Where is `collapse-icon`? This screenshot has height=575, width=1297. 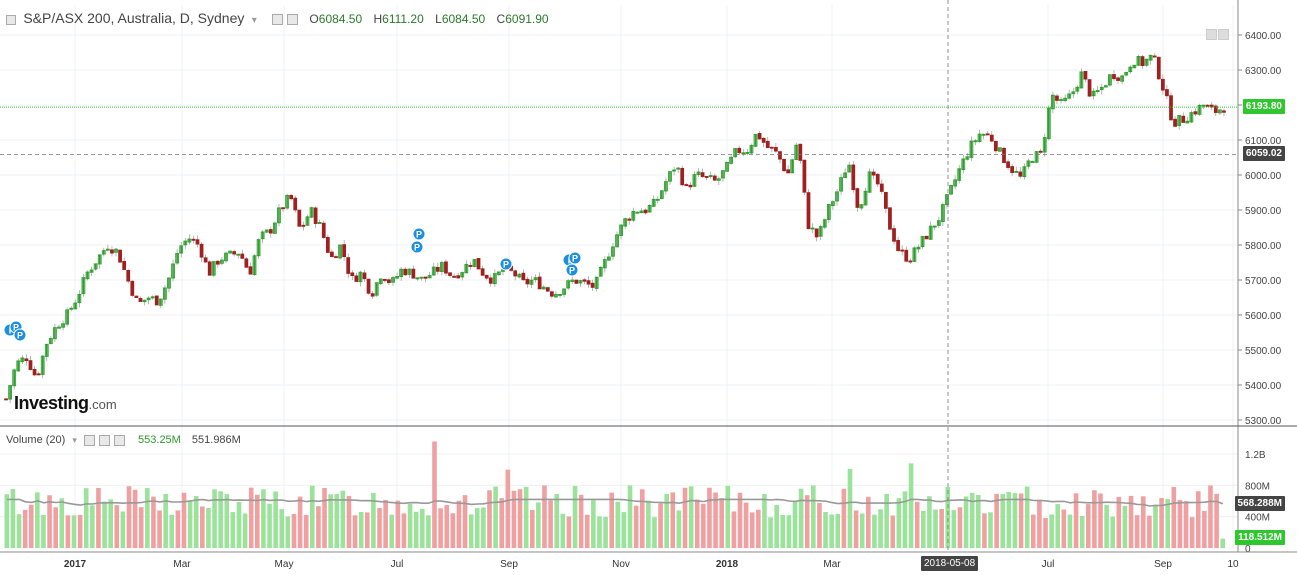 collapse-icon is located at coordinates (11, 19).